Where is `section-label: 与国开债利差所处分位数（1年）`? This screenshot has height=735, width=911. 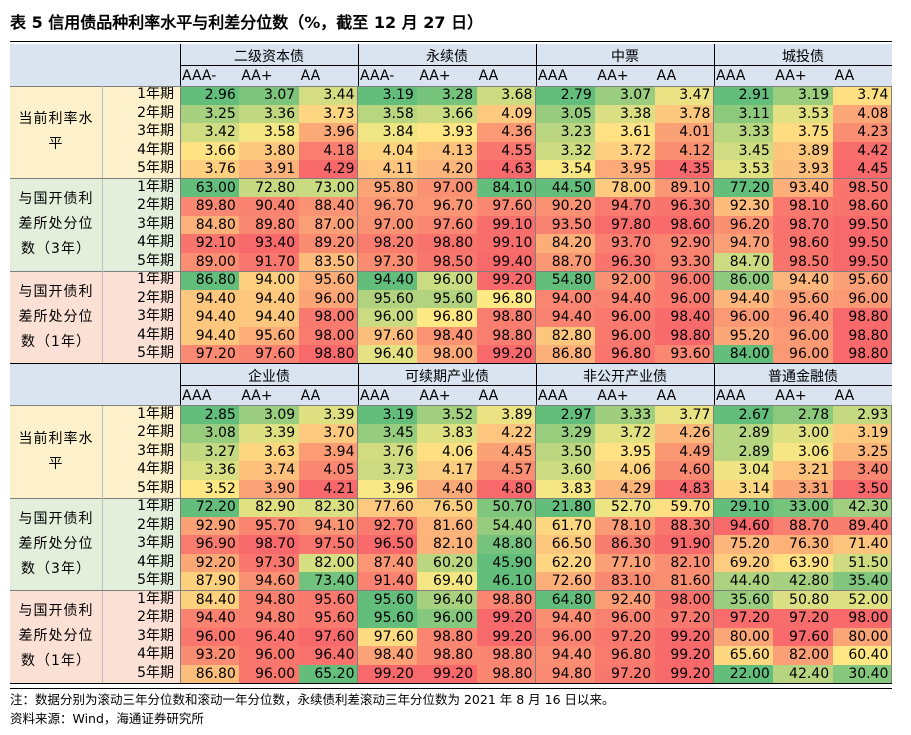
section-label: 与国开债利差所处分位数（1年） is located at coordinates (56, 636).